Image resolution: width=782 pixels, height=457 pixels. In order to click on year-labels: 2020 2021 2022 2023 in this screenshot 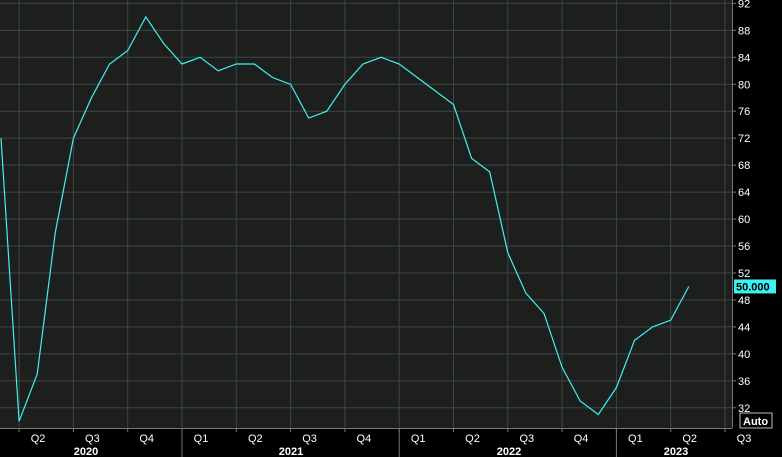, I will do `click(381, 451)`.